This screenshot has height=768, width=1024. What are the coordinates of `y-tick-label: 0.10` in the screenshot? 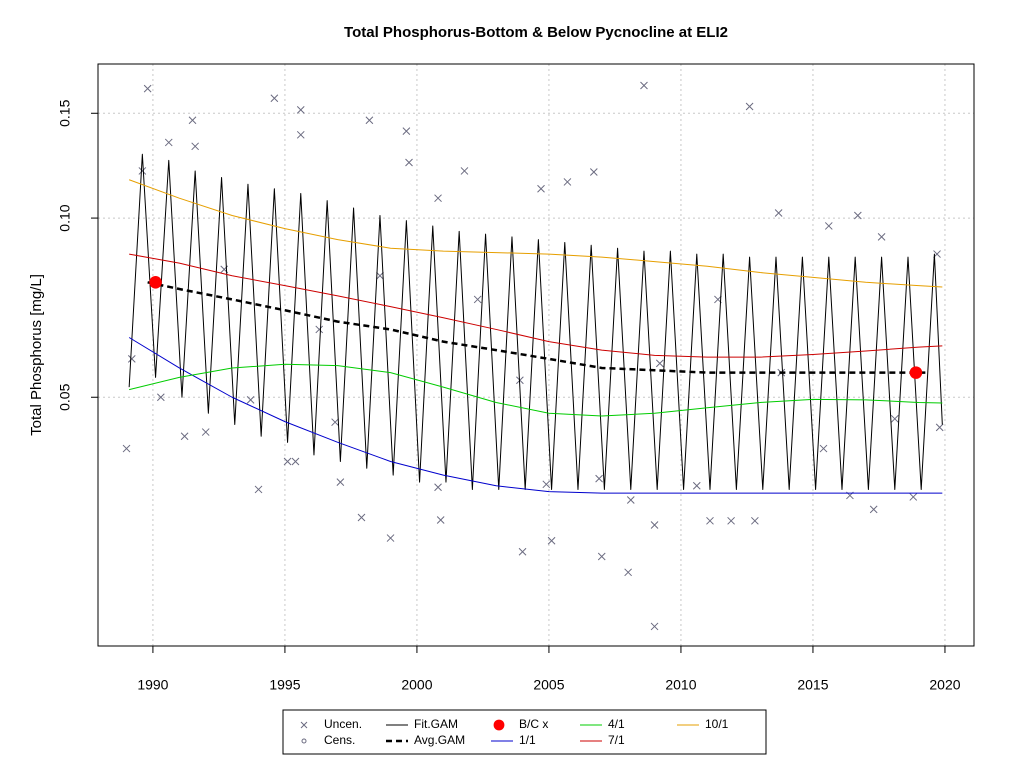 It's located at (65, 217).